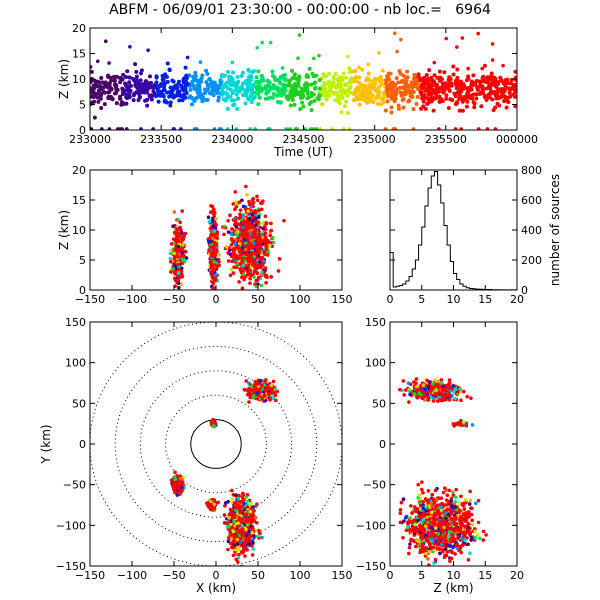 The image size is (600, 600). I want to click on x-z-ytick-label: 15, so click(79, 200).